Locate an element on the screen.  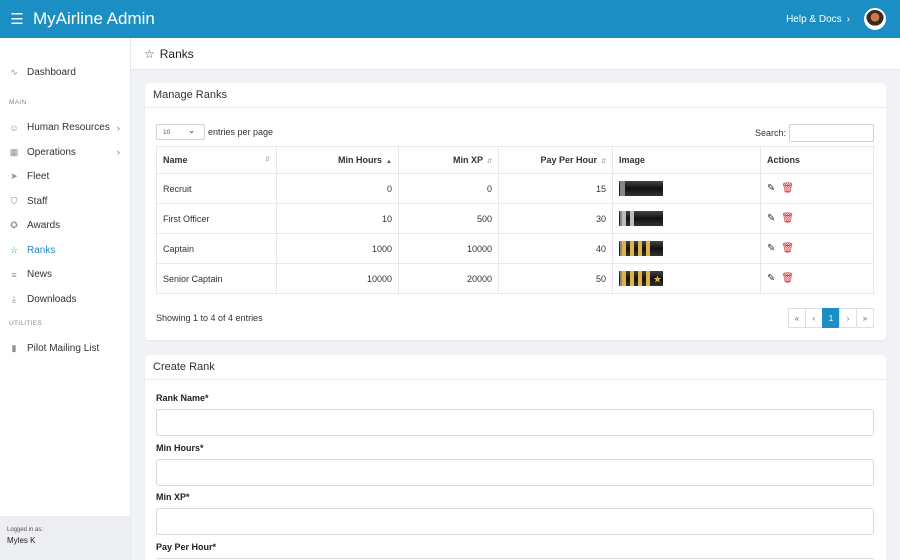
column-header-min-xp: Min XP ⇵ is located at coordinates (448, 160).